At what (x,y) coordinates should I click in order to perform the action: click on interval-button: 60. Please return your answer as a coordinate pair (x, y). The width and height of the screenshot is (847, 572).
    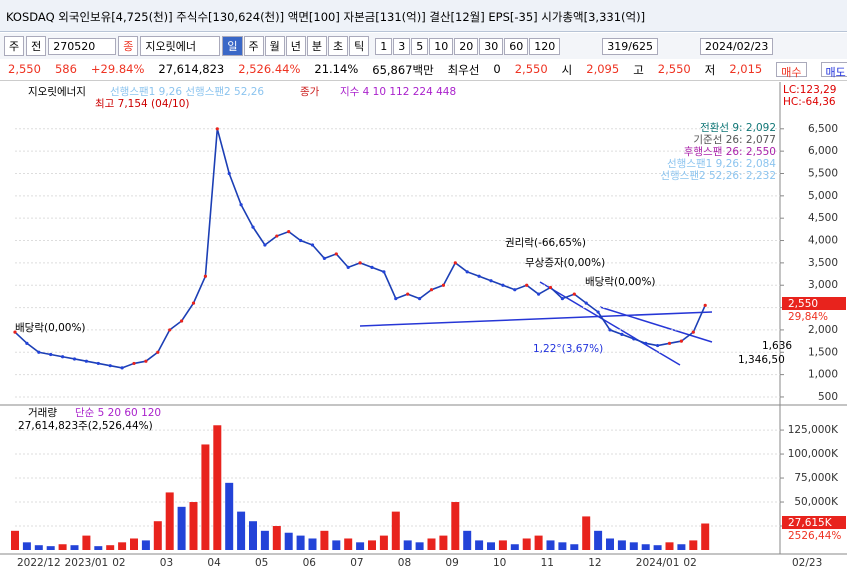
    Looking at the image, I should click on (516, 46).